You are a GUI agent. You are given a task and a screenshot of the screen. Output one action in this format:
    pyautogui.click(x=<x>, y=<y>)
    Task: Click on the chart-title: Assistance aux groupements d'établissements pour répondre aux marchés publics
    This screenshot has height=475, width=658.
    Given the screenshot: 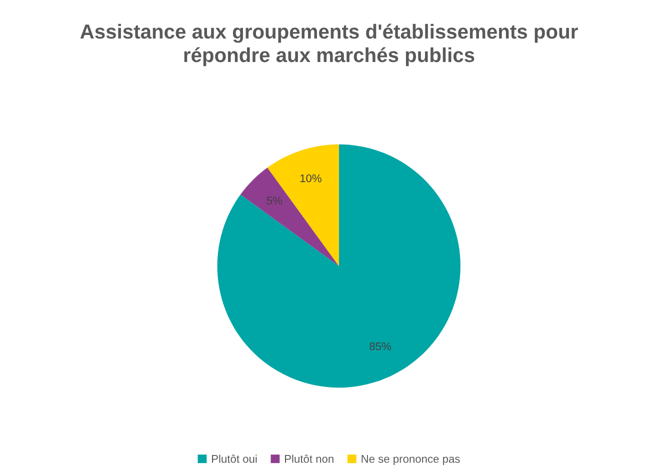 What is the action you would take?
    pyautogui.click(x=329, y=45)
    